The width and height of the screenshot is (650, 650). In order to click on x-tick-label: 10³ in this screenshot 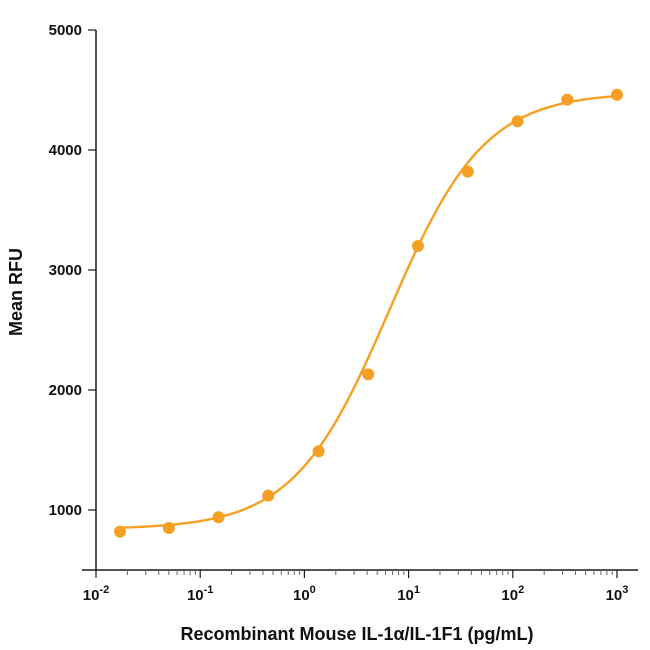, I will do `click(617, 594)`.